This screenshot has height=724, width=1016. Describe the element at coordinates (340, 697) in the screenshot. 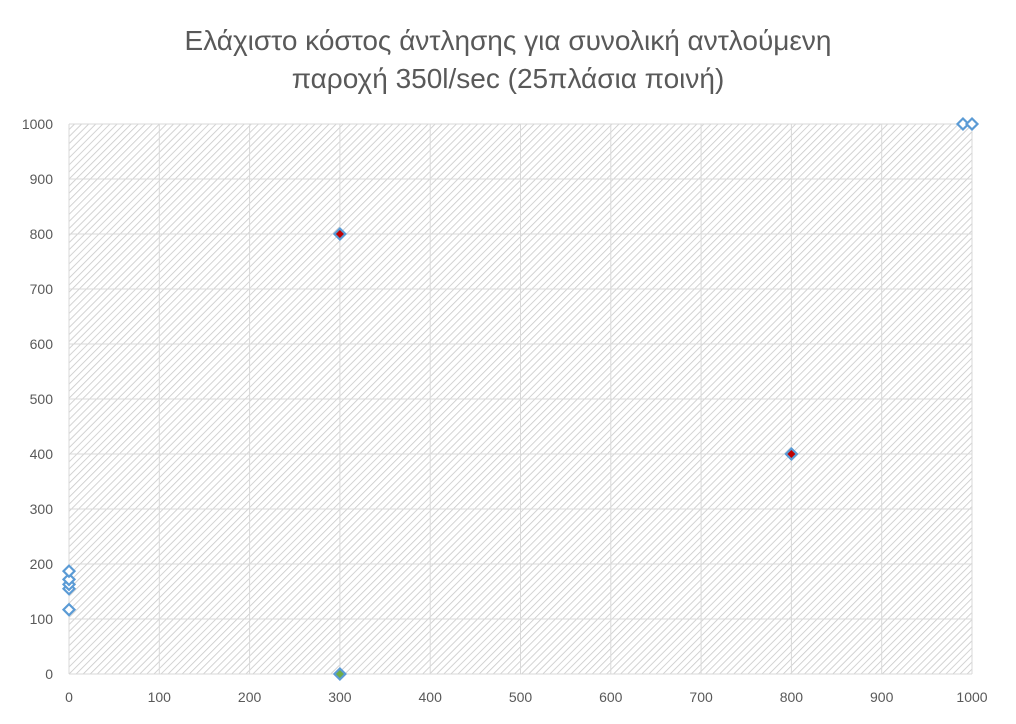

I see `x-tick-label: 300` at that location.